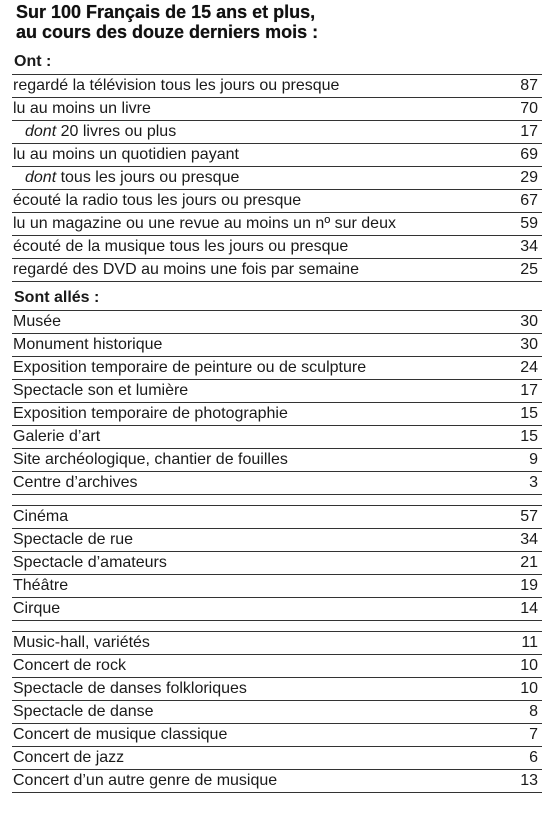  What do you see at coordinates (529, 154) in the screenshot?
I see `row-value: 69` at bounding box center [529, 154].